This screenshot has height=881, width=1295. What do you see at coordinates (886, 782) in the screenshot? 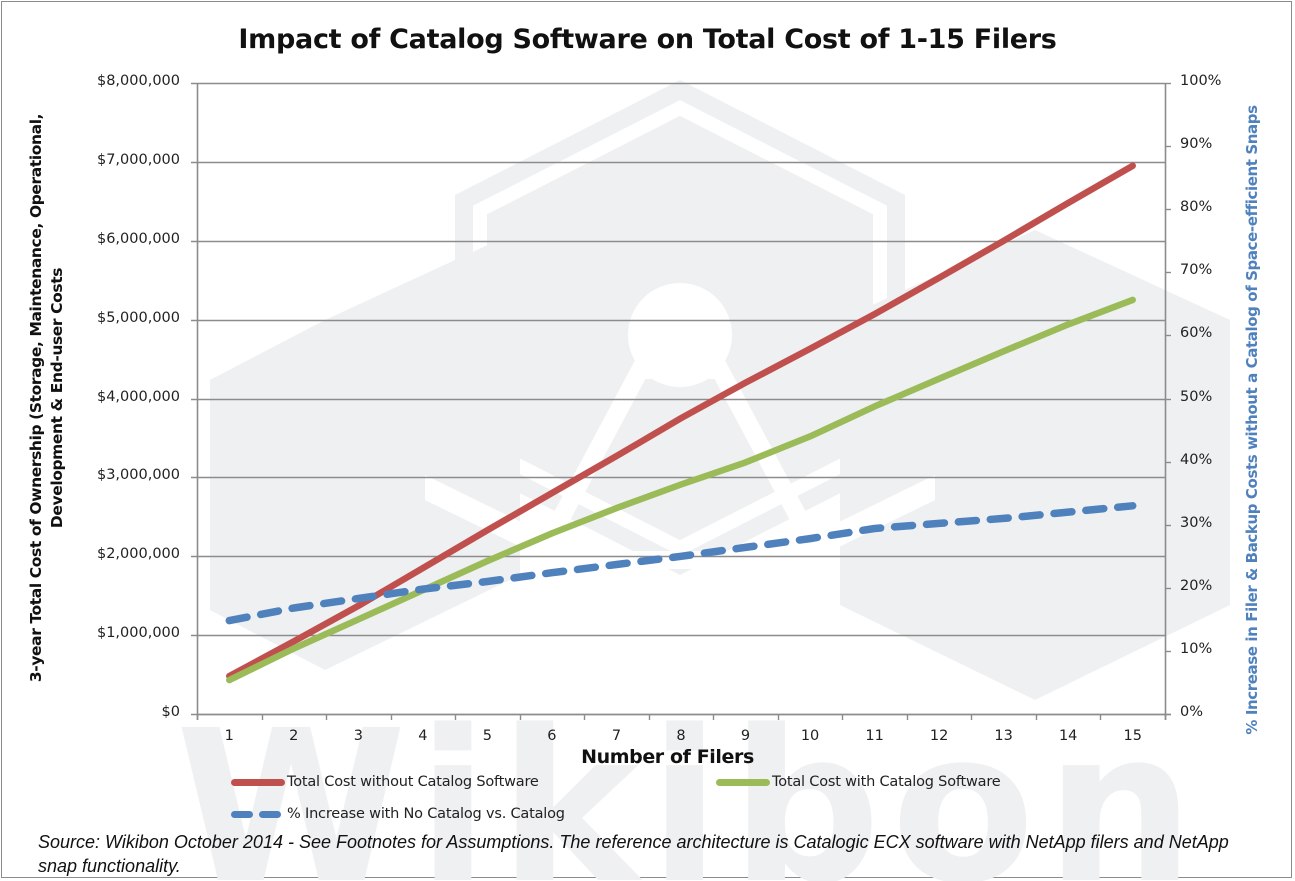
I see `legend-label: Total Cost with Catalog Software` at bounding box center [886, 782].